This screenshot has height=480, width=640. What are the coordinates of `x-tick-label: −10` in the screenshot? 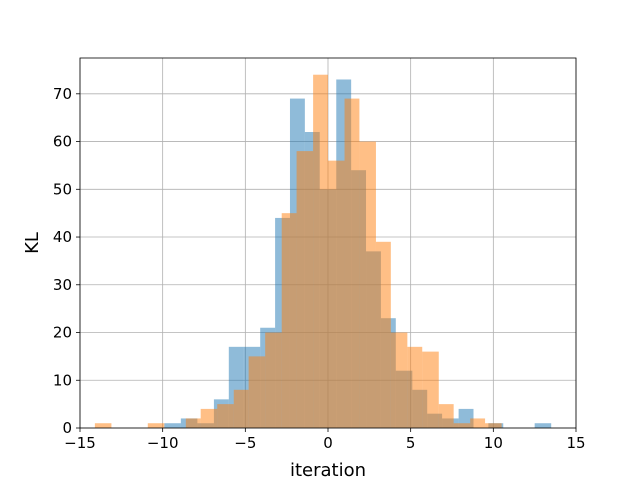 It's located at (163, 443).